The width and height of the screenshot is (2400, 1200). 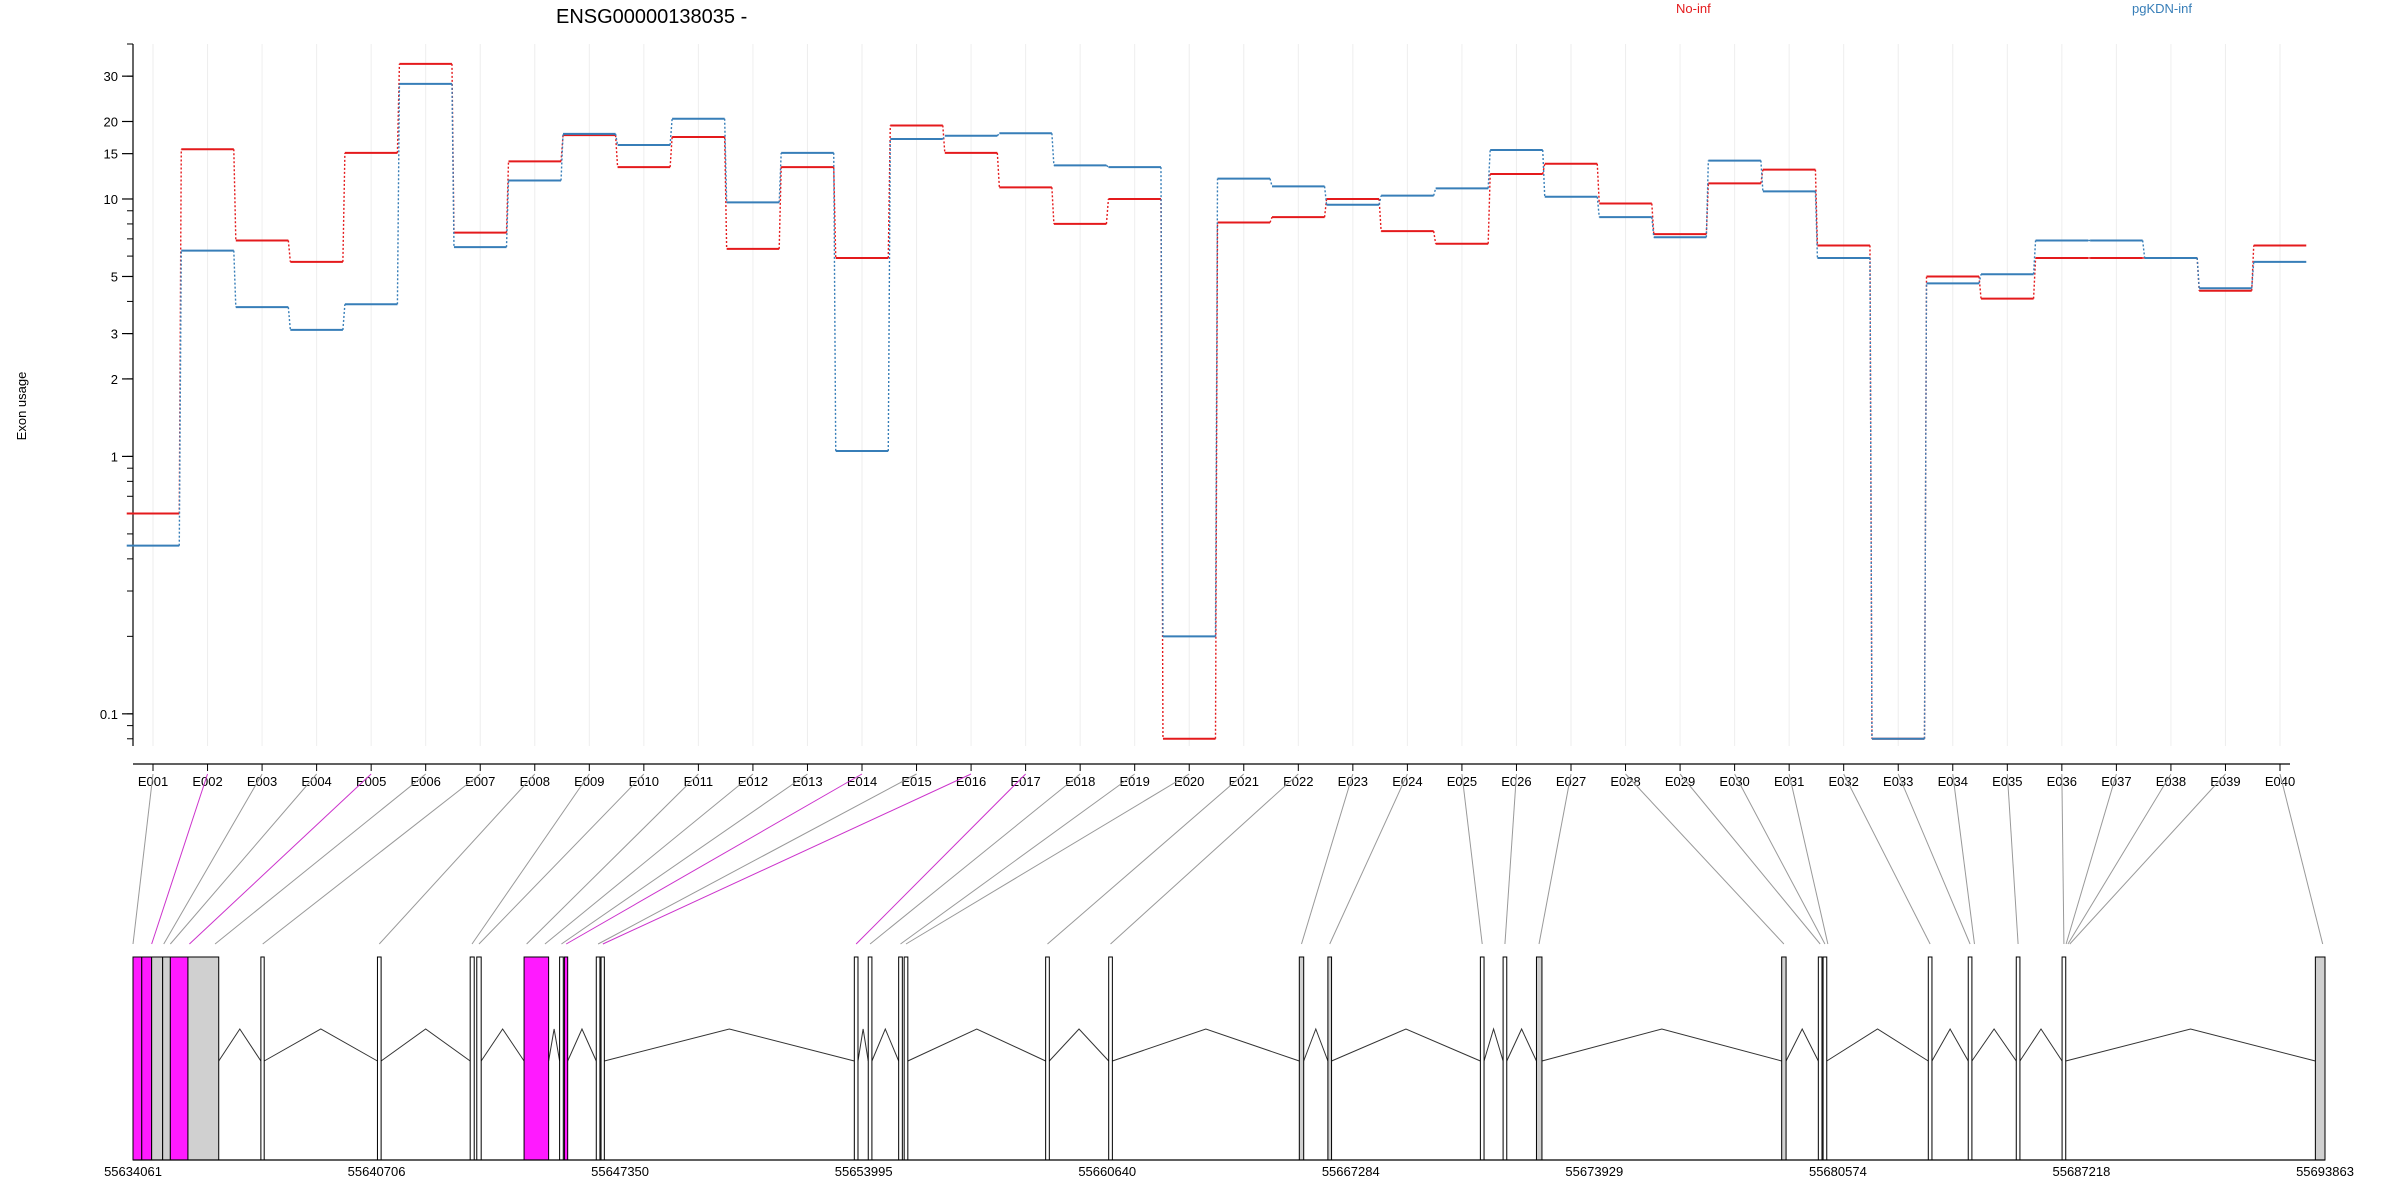 I want to click on x-tick-label: E028, so click(x=1625, y=781).